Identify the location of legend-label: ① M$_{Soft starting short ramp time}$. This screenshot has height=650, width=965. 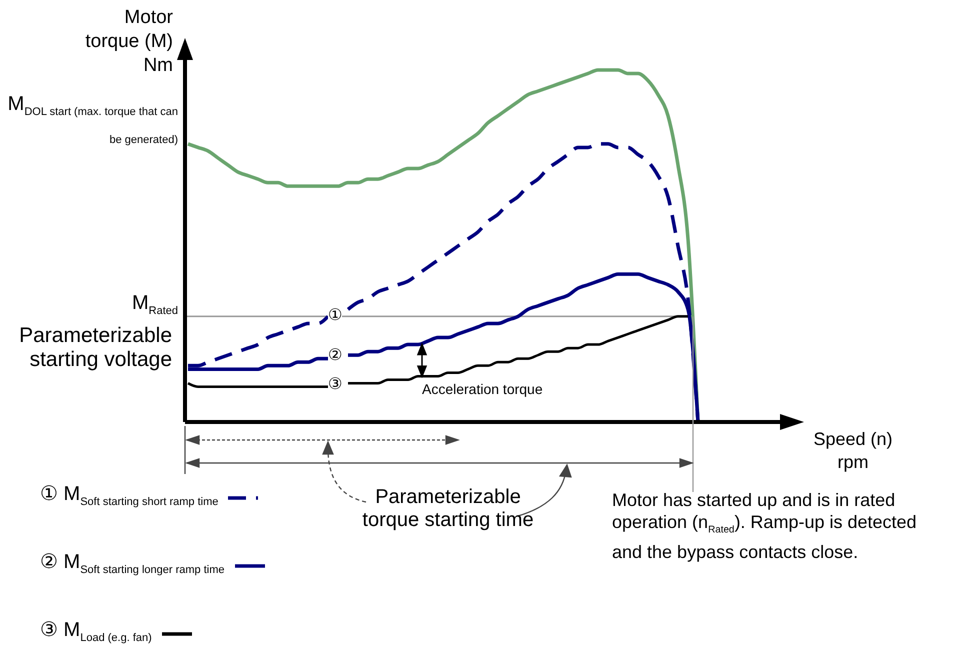
(129, 496).